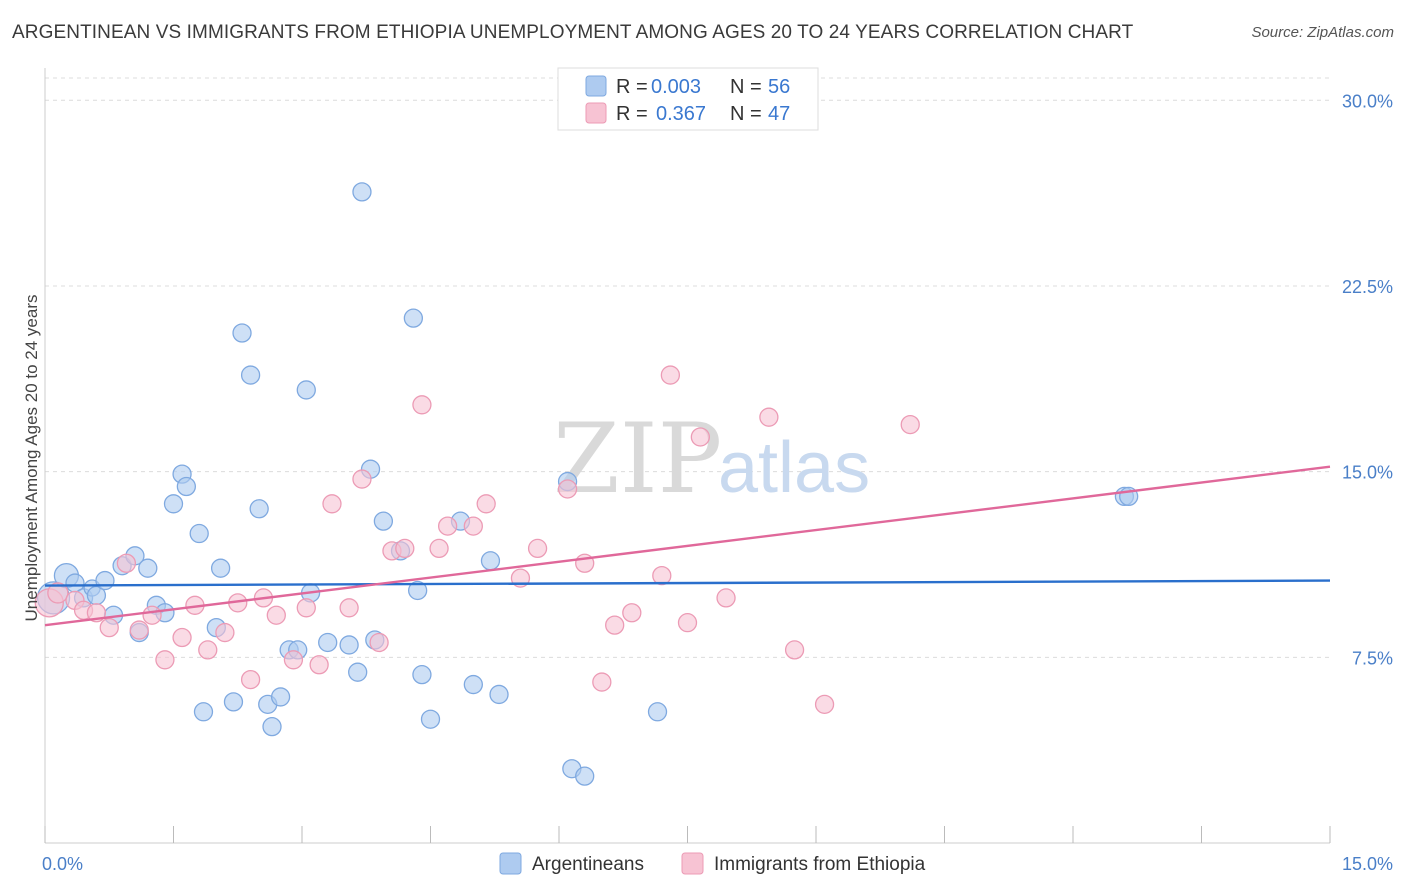 Image resolution: width=1406 pixels, height=892 pixels. I want to click on source-credit: Source: ZipAtlas.com, so click(1322, 32).